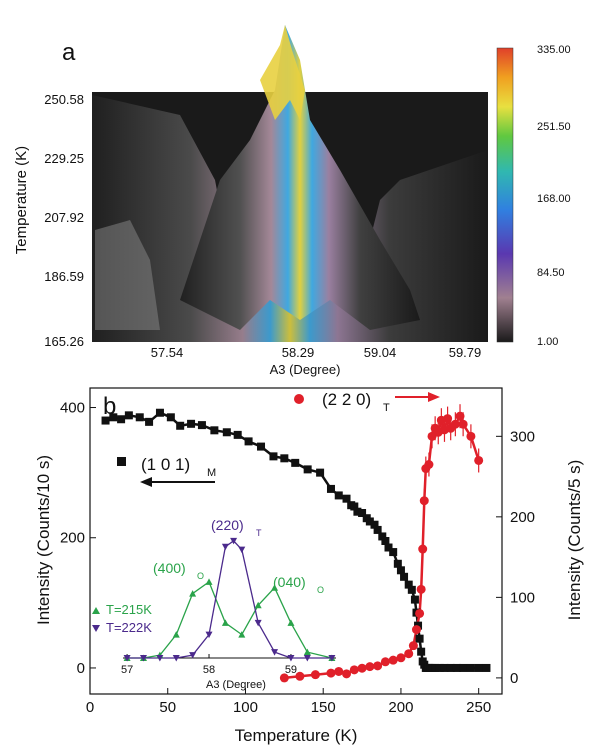  I want to click on ytick-left-label: 400, so click(72, 408).